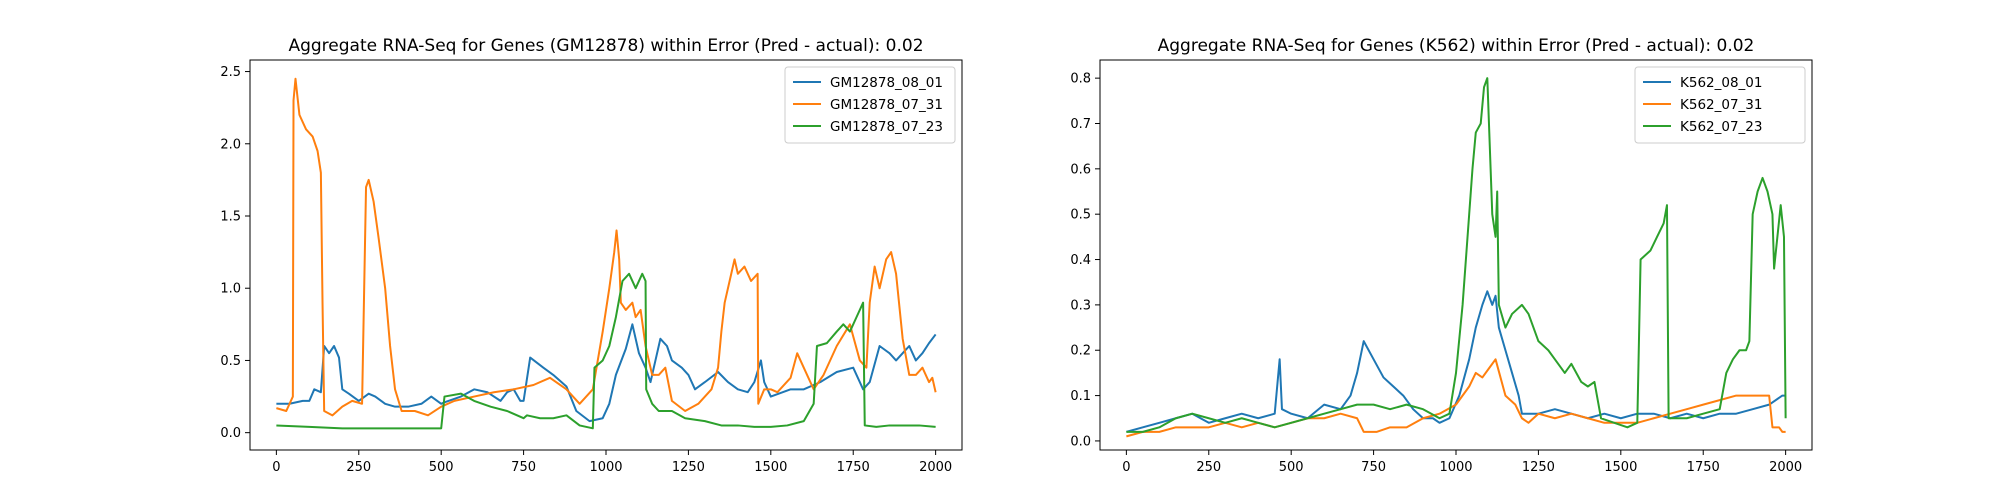 The height and width of the screenshot is (500, 2000). Describe the element at coordinates (1080, 124) in the screenshot. I see `y-tick-label: 0.7` at that location.